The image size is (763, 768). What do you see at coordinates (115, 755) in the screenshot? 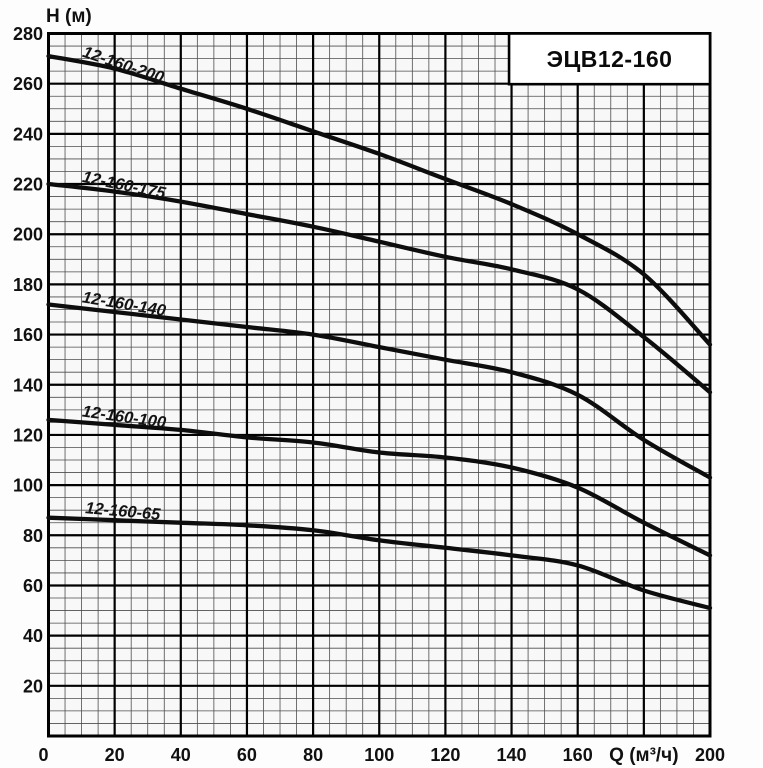
I see `x-tick-label: 20` at bounding box center [115, 755].